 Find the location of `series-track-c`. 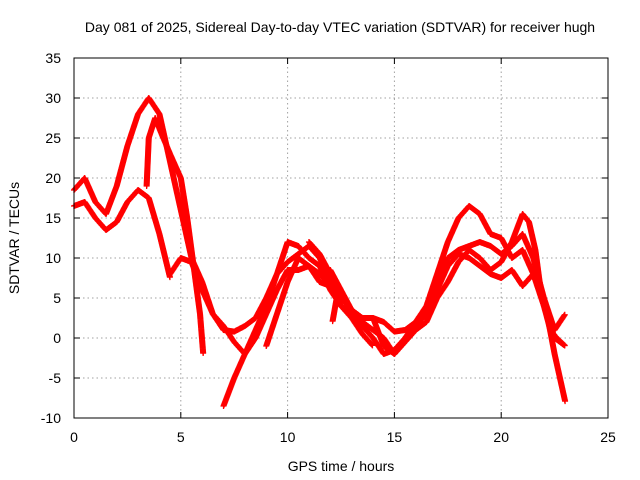

series-track-c is located at coordinates (175, 236).